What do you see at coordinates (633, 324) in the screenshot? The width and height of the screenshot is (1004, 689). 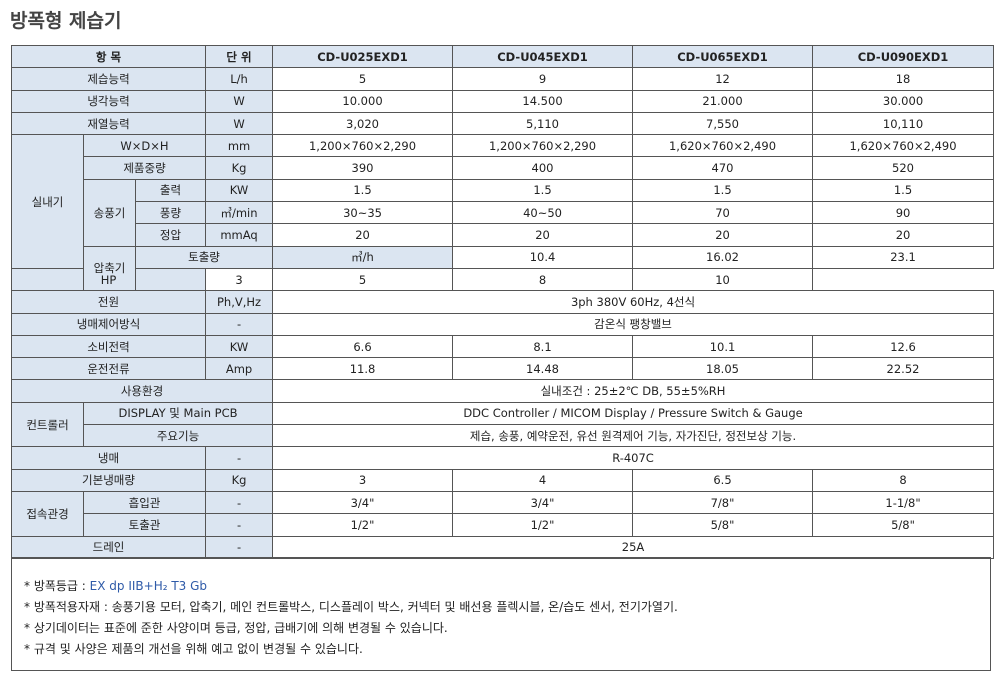 I see `table-cell: 감온식 팽창밸브` at bounding box center [633, 324].